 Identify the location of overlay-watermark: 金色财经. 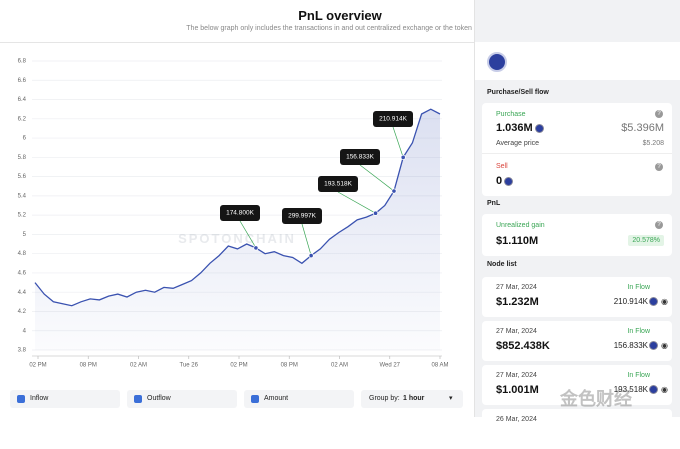
(596, 399).